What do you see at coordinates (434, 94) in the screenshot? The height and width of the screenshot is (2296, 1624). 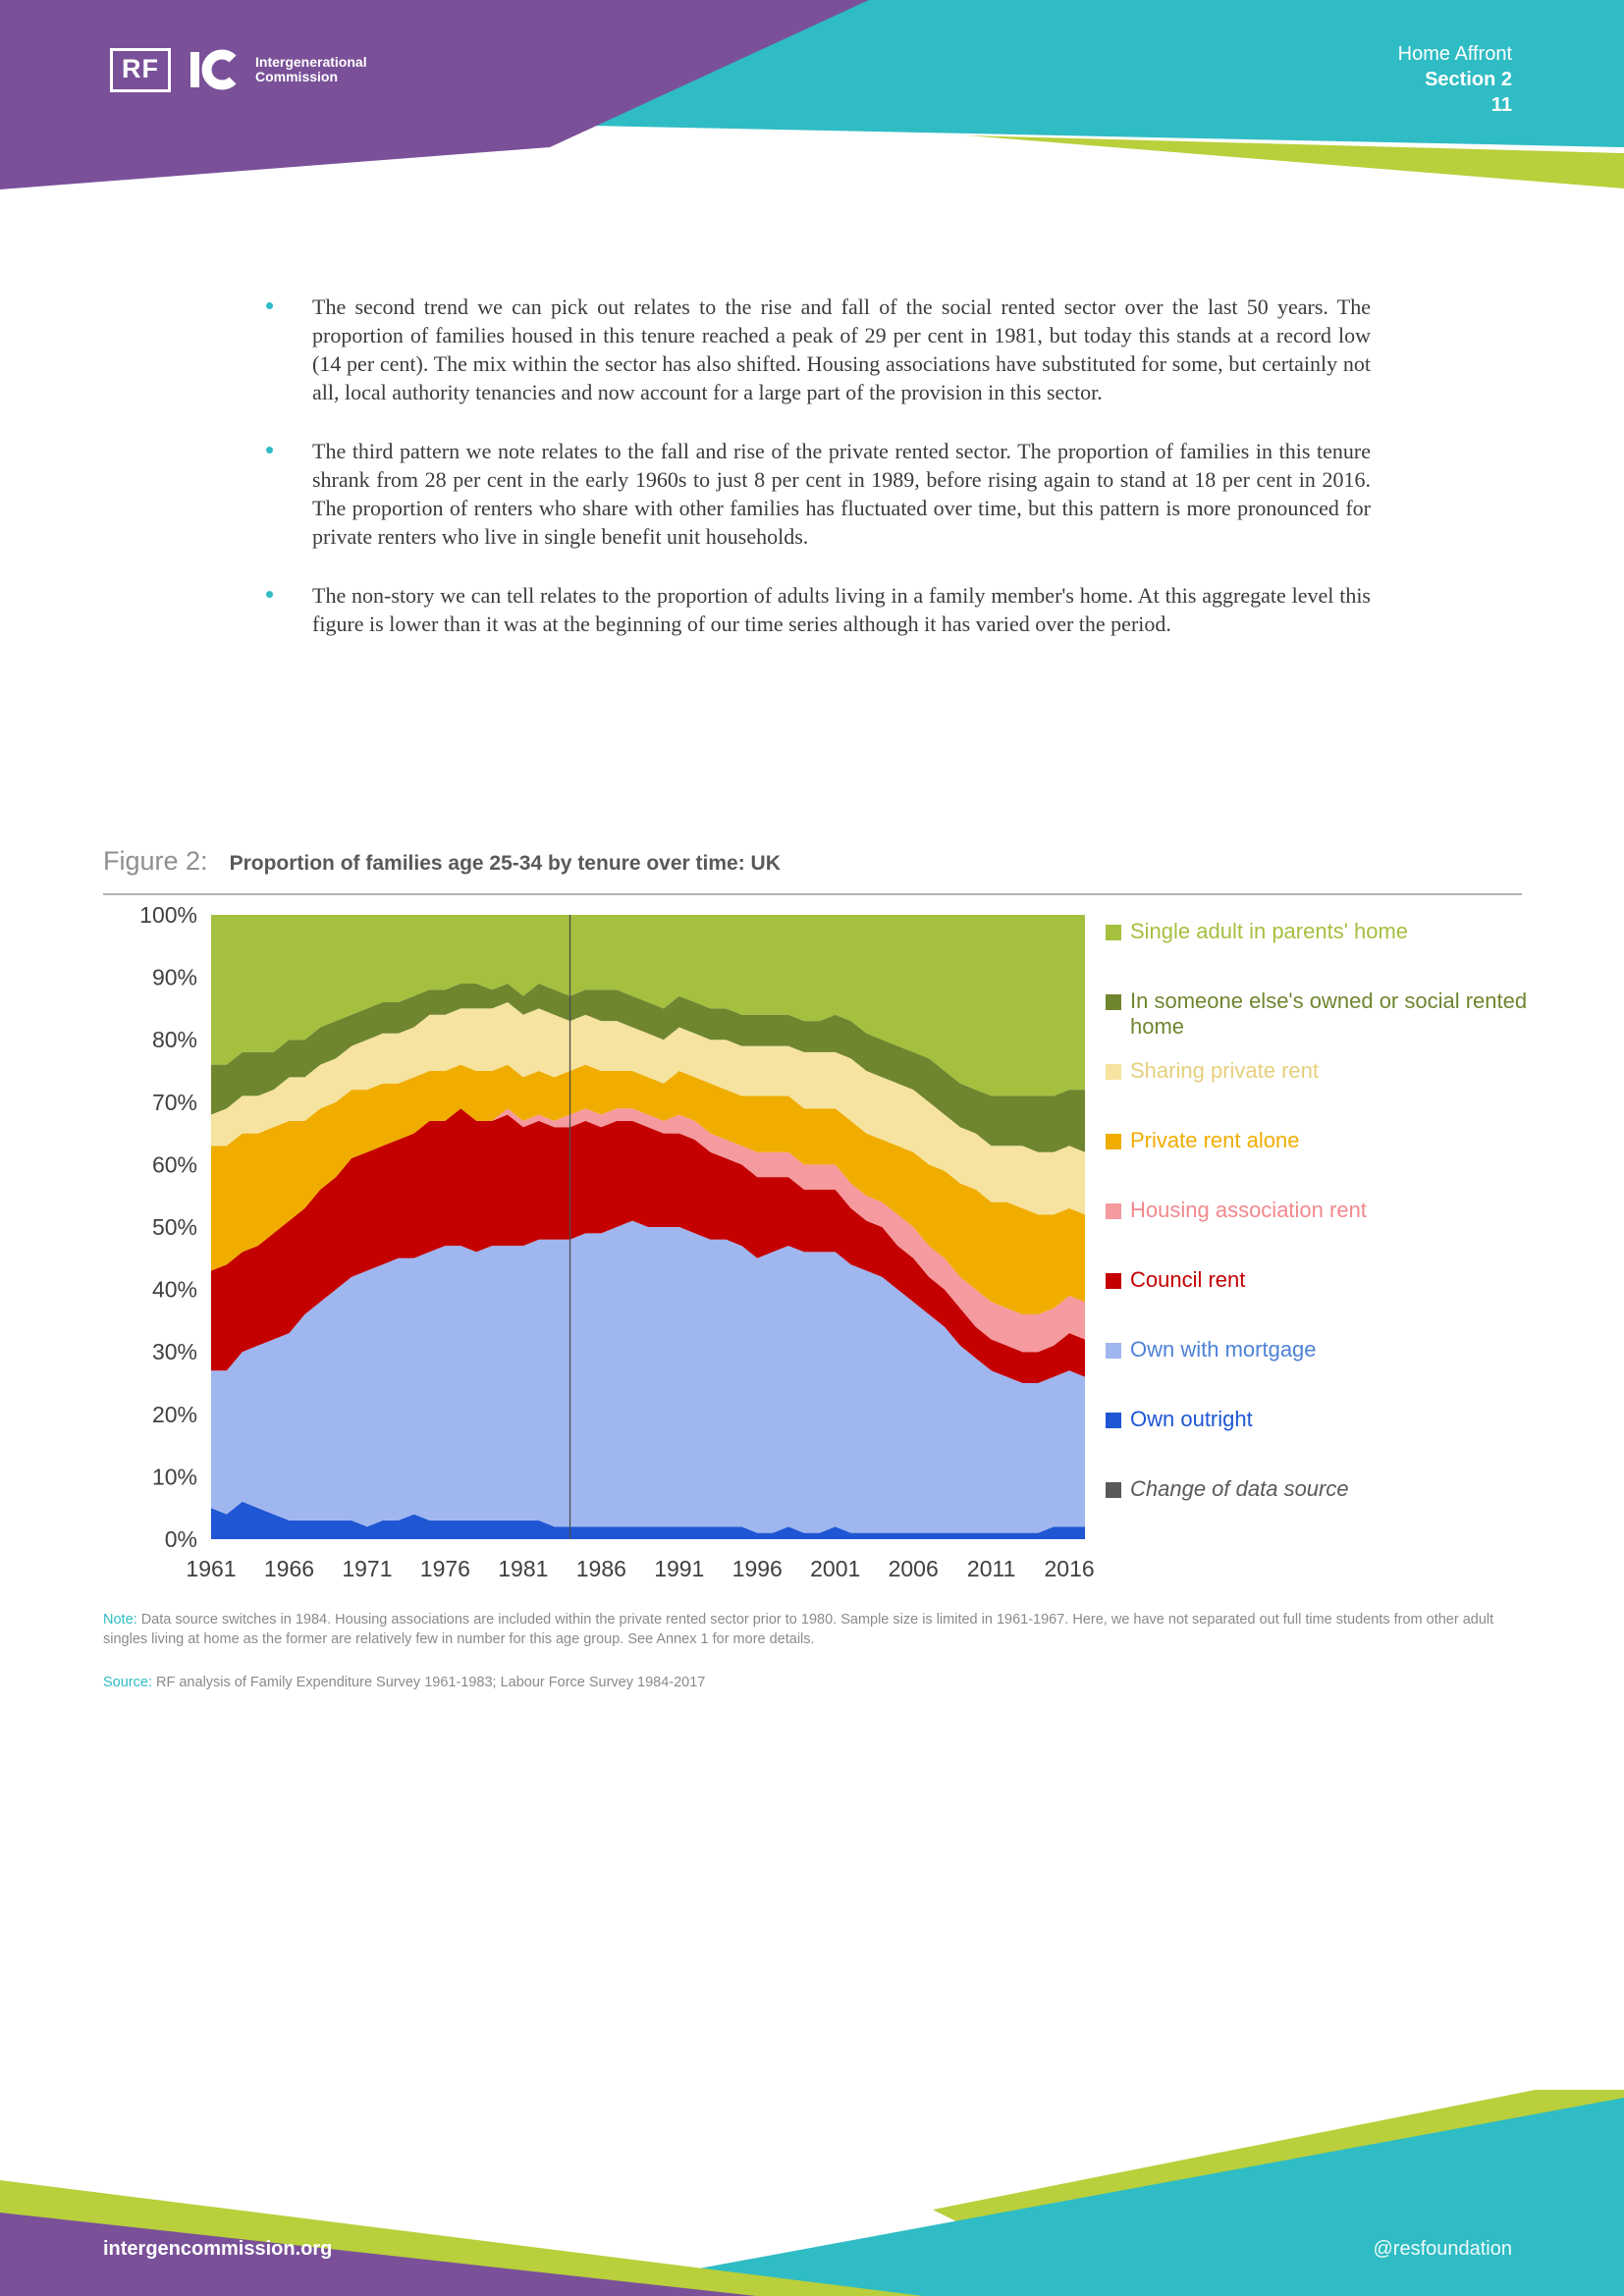 I see `header-purple-band` at bounding box center [434, 94].